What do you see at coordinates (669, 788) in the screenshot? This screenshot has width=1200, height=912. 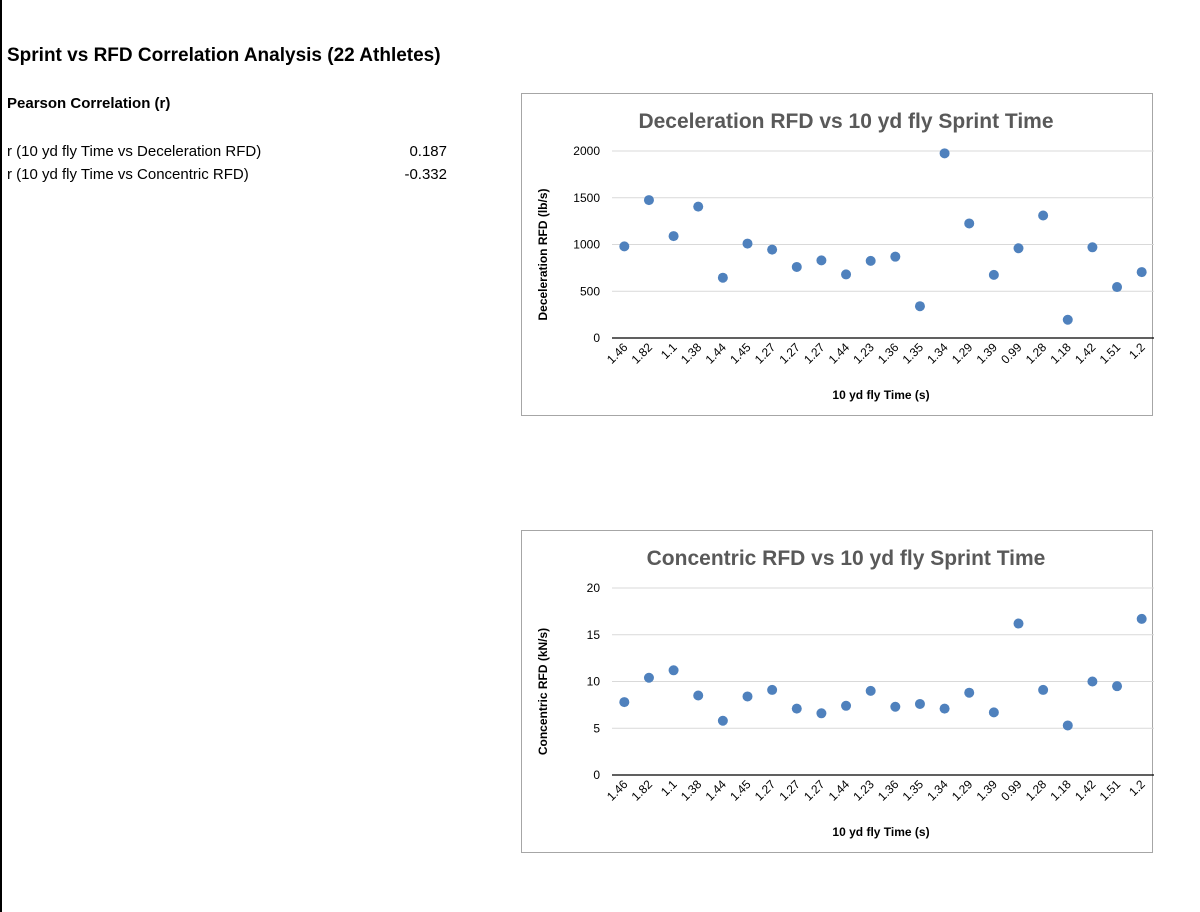 I see `x-tick-label: 1.1` at bounding box center [669, 788].